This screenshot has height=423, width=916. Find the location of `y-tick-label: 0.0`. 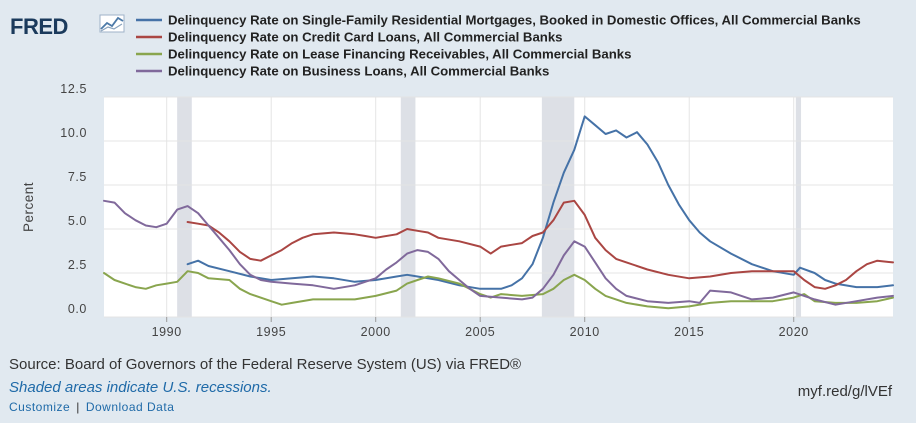

y-tick-label: 0.0 is located at coordinates (77, 309).